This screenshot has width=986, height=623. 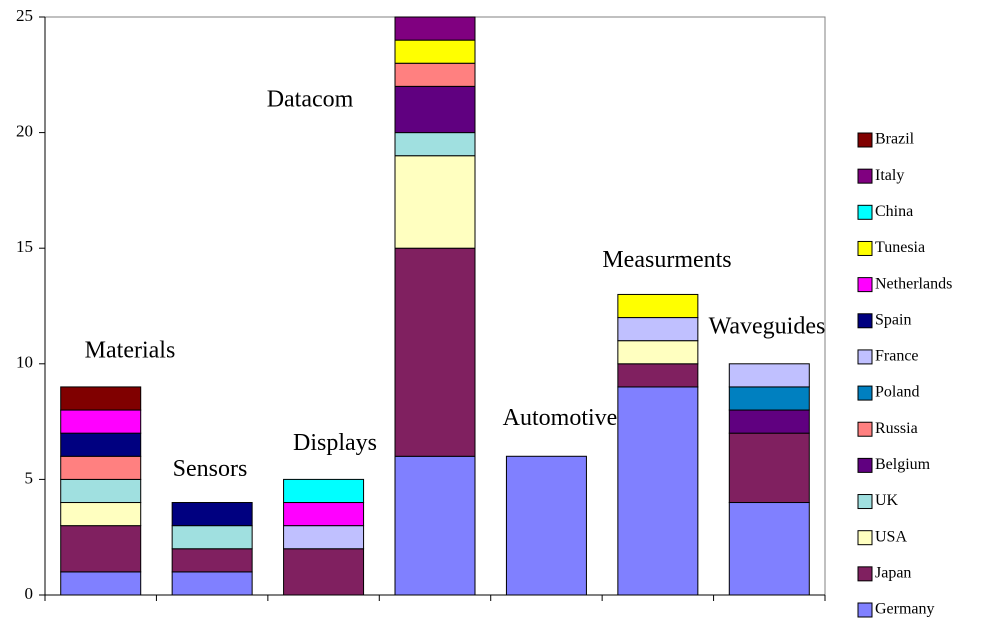 I want to click on legend-label: Germany, so click(x=905, y=609).